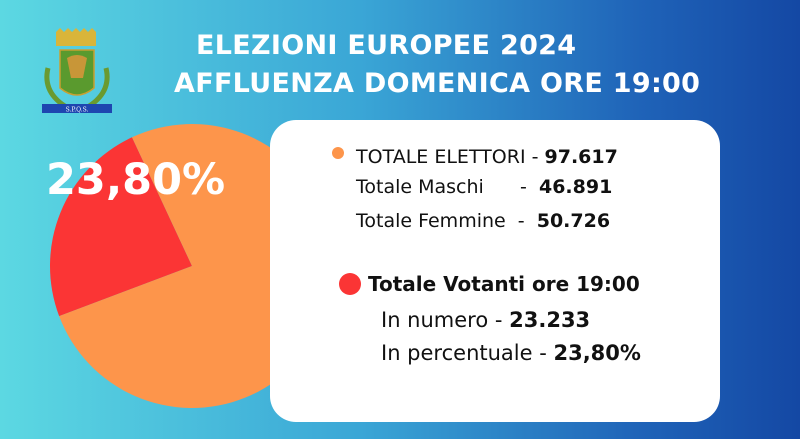  What do you see at coordinates (437, 83) in the screenshot?
I see `title-line-2: AFFLUENZA DOMENICA ORE 19:00` at bounding box center [437, 83].